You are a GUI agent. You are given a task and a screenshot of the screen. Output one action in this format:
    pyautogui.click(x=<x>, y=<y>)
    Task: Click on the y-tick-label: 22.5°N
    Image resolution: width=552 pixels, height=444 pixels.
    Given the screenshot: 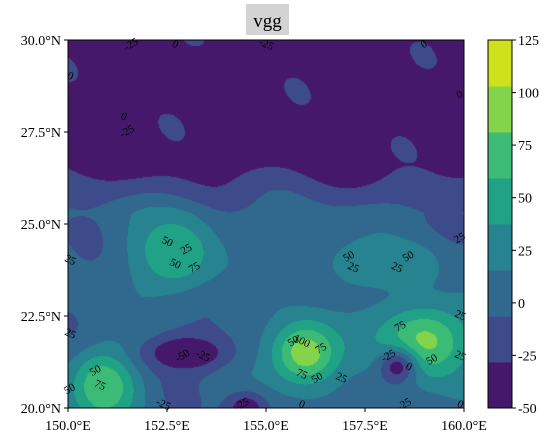 What is the action you would take?
    pyautogui.click(x=41, y=317)
    